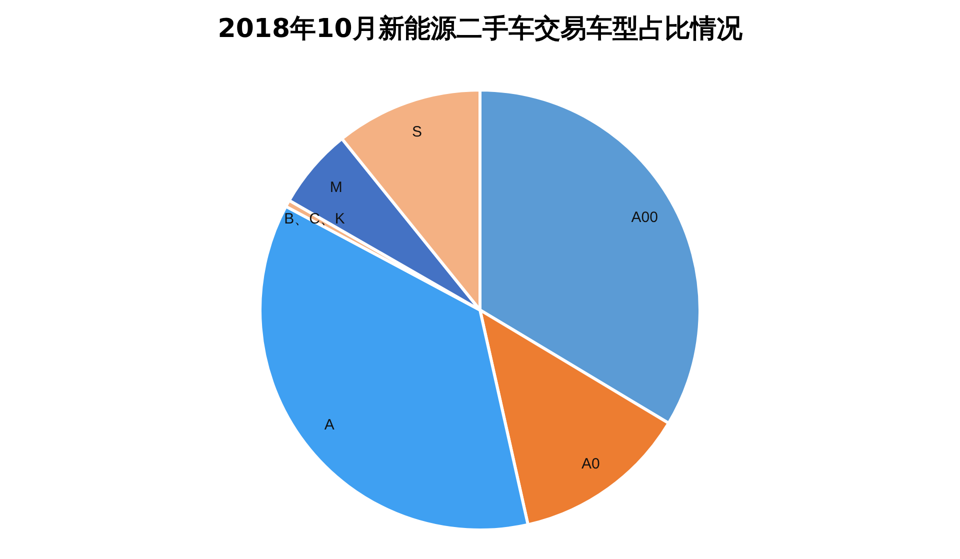  I want to click on slice-label: A0, so click(591, 463).